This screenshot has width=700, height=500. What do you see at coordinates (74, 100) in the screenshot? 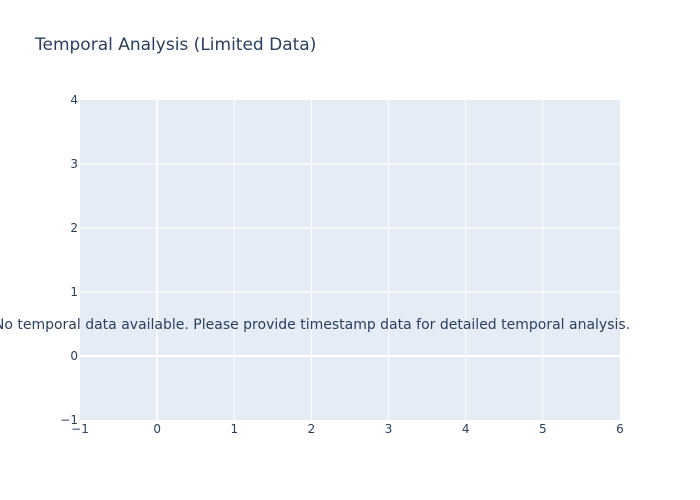
I see `y-tick-label: 4` at bounding box center [74, 100].